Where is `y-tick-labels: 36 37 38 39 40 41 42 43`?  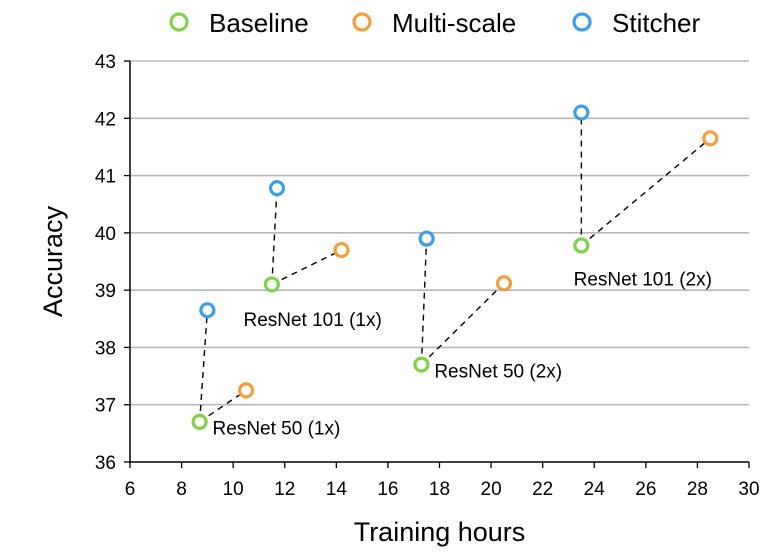
y-tick-labels: 36 37 38 39 40 41 42 43 is located at coordinates (112, 263).